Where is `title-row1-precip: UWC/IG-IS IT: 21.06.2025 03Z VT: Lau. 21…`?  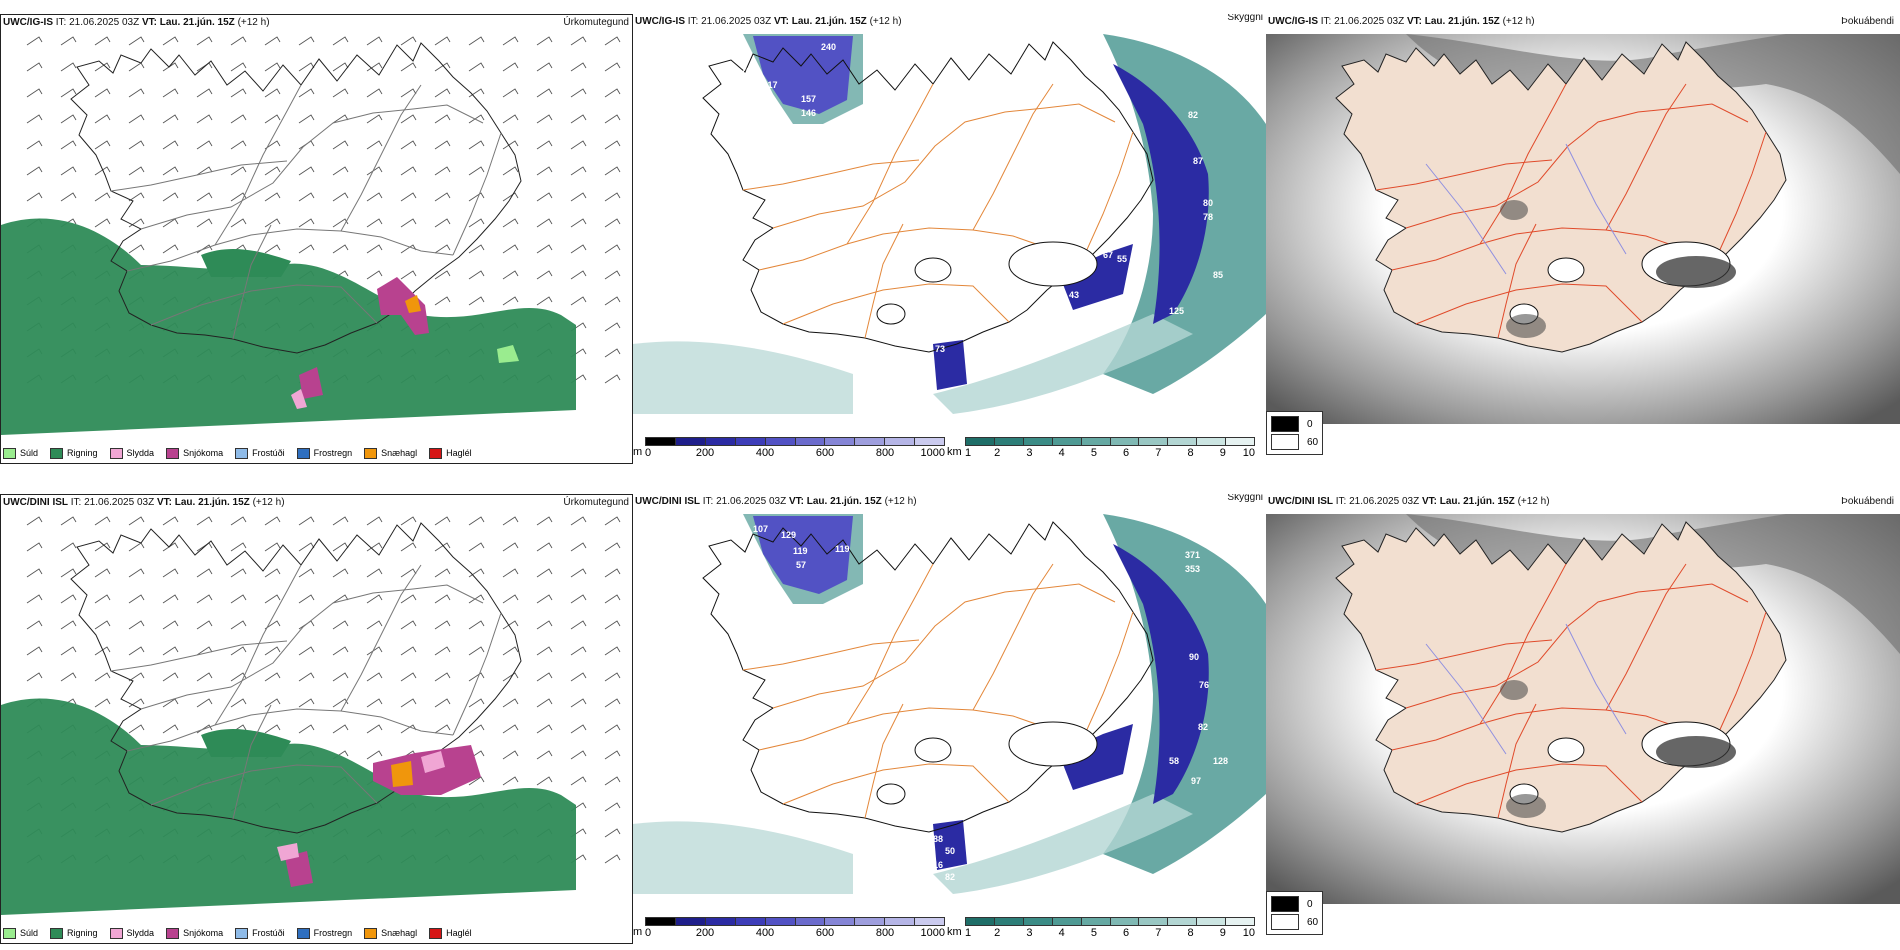
title-row1-precip: UWC/IG-IS IT: 21.06.2025 03Z VT: Lau. 21… is located at coordinates (136, 22).